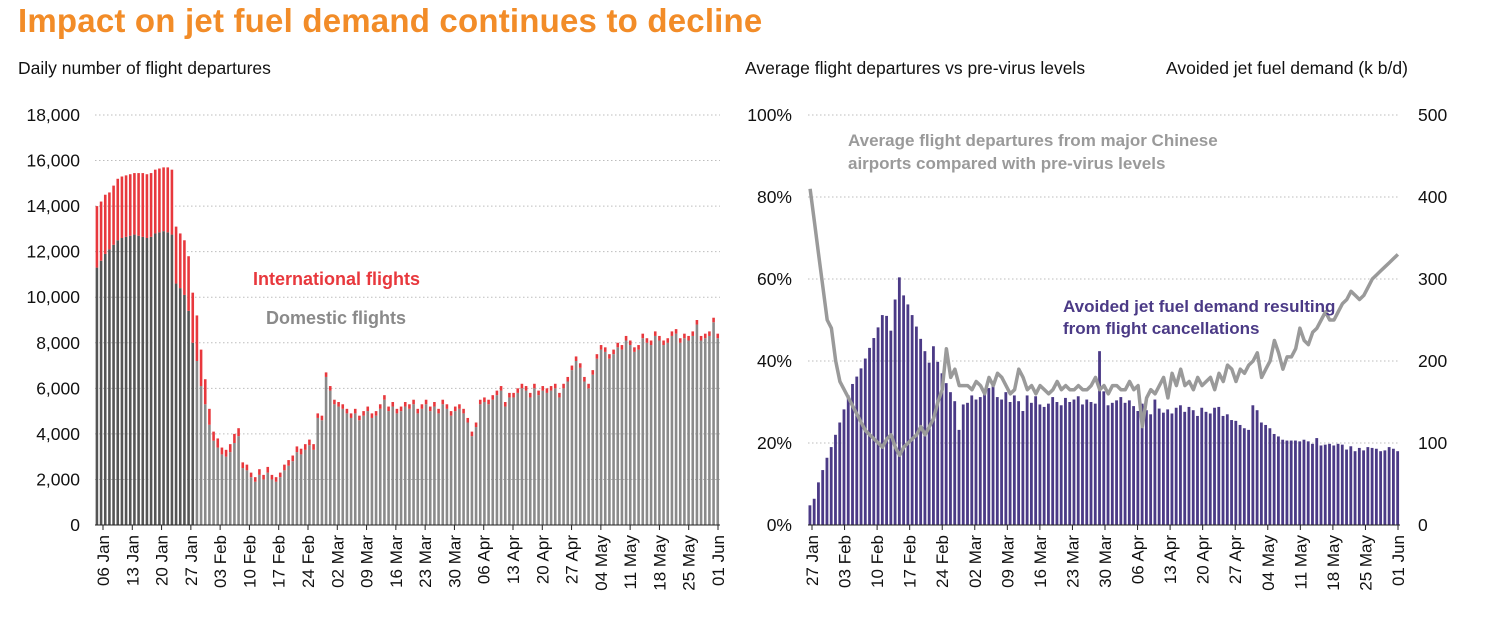 This screenshot has width=1488, height=618. I want to click on right-y-right-tick-label: 300, so click(1432, 279).